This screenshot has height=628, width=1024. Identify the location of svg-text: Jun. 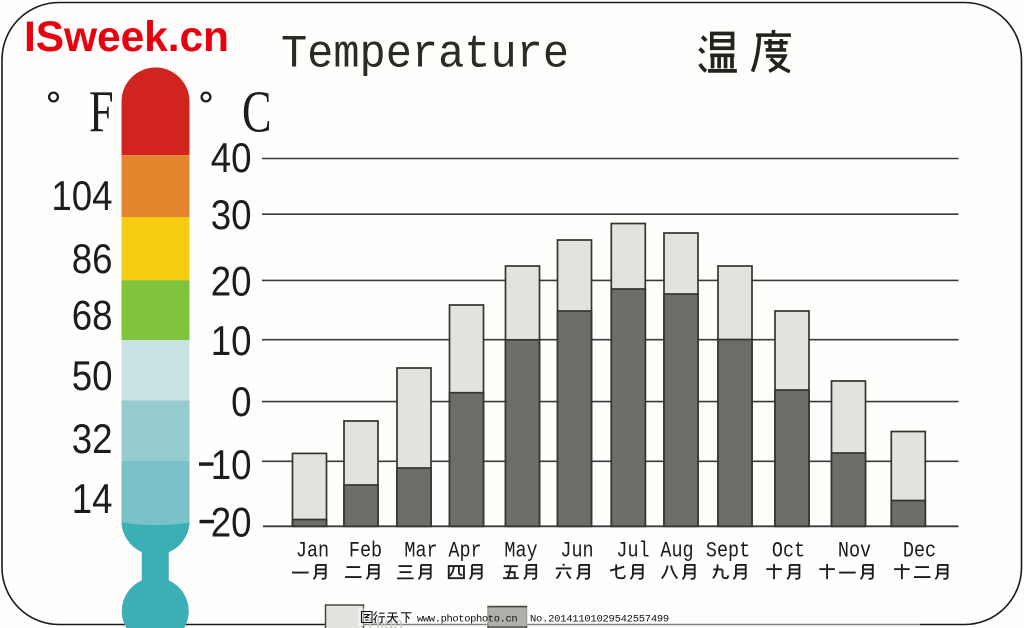
(576, 551).